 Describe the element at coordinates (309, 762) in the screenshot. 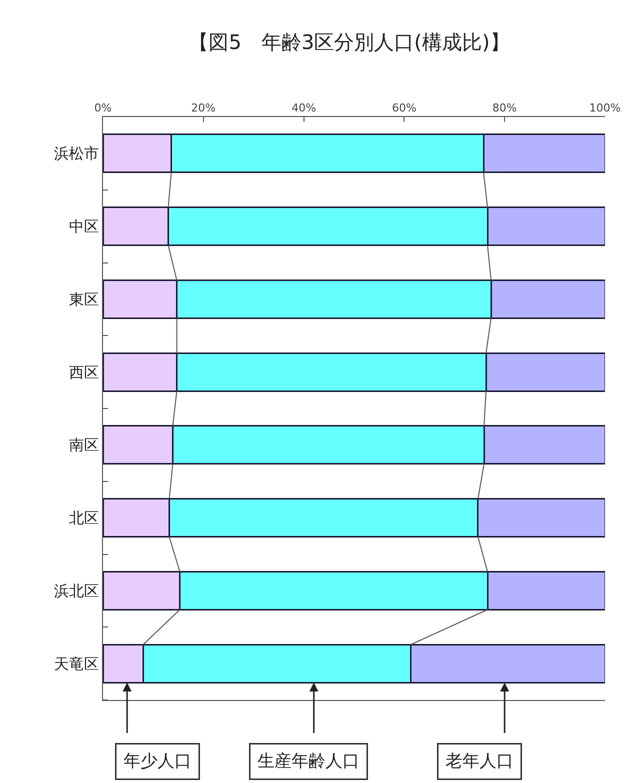

I see `text: 生産年齢人口` at that location.